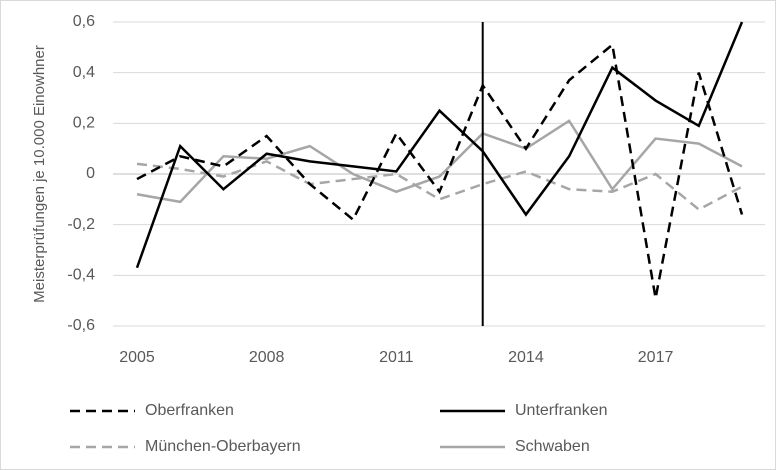 The height and width of the screenshot is (470, 776). I want to click on y-axis-label: Meisterprüfungen je 10.000 Einowhner, so click(39, 174).